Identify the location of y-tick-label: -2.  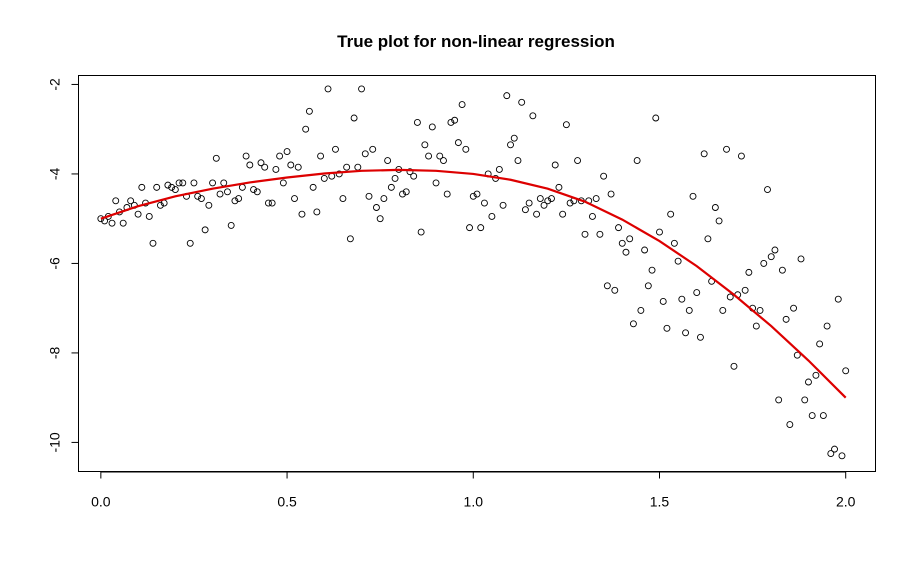
(55, 84).